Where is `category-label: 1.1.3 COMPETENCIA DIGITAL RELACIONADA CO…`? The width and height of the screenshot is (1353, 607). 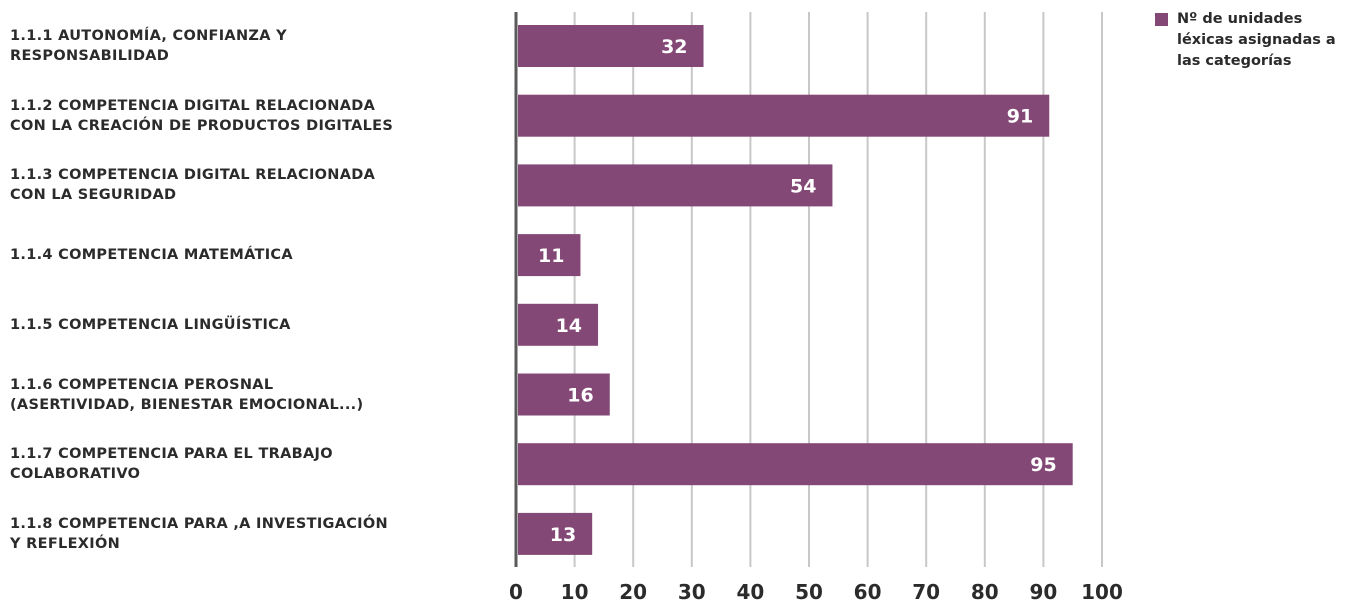 category-label: 1.1.3 COMPETENCIA DIGITAL RELACIONADA CO… is located at coordinates (193, 185).